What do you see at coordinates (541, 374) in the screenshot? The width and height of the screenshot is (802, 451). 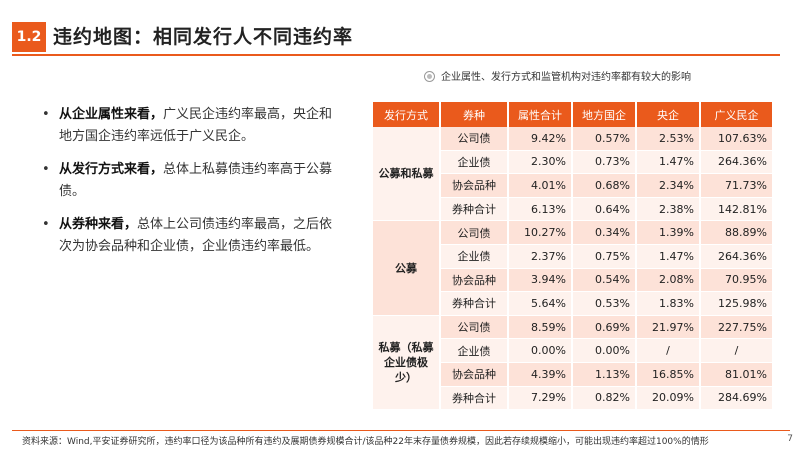 I see `total-cell: 4.39%` at bounding box center [541, 374].